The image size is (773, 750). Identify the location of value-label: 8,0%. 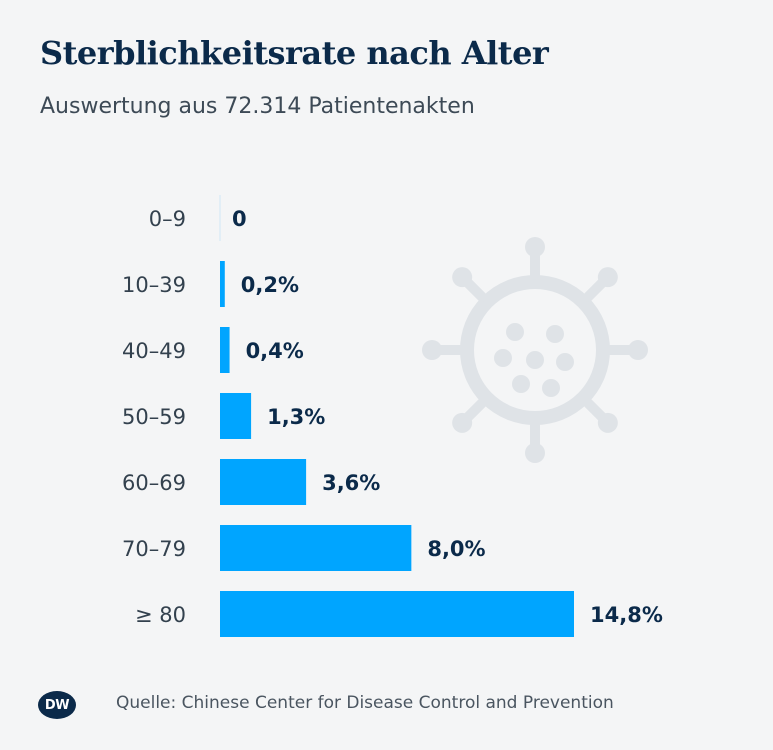
(456, 549).